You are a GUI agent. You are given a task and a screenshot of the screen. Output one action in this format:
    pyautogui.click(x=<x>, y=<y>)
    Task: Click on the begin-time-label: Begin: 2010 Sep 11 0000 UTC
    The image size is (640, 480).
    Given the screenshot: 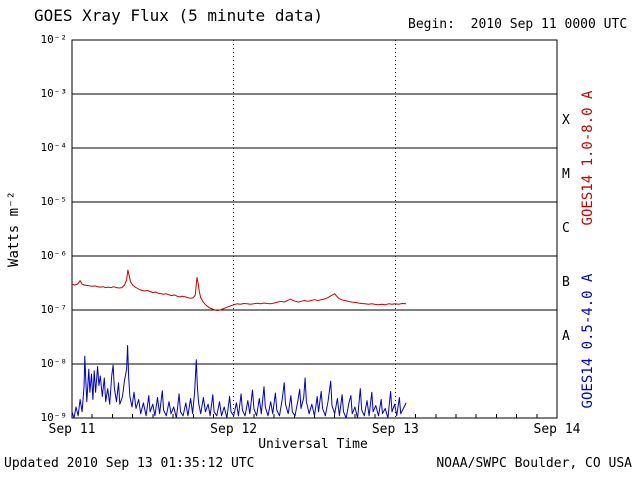 What is the action you would take?
    pyautogui.click(x=518, y=24)
    